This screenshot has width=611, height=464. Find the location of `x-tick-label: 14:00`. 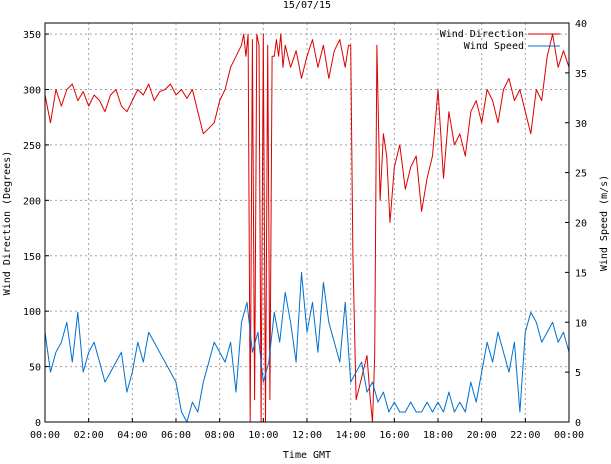

x-tick-label: 14:00 is located at coordinates (351, 435).